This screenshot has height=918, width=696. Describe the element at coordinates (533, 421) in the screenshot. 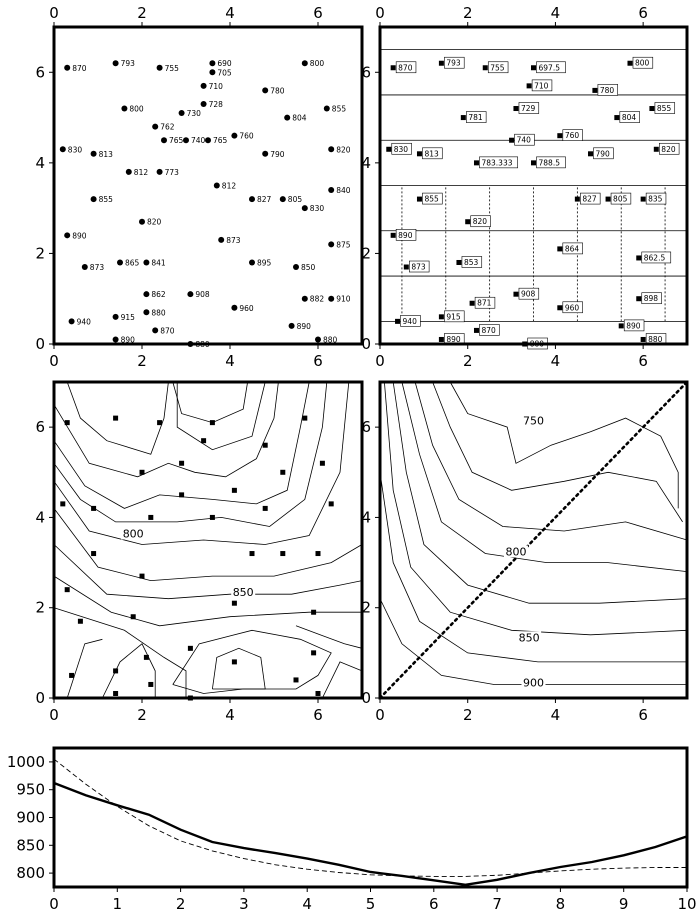

I see `contour-label: 750` at that location.